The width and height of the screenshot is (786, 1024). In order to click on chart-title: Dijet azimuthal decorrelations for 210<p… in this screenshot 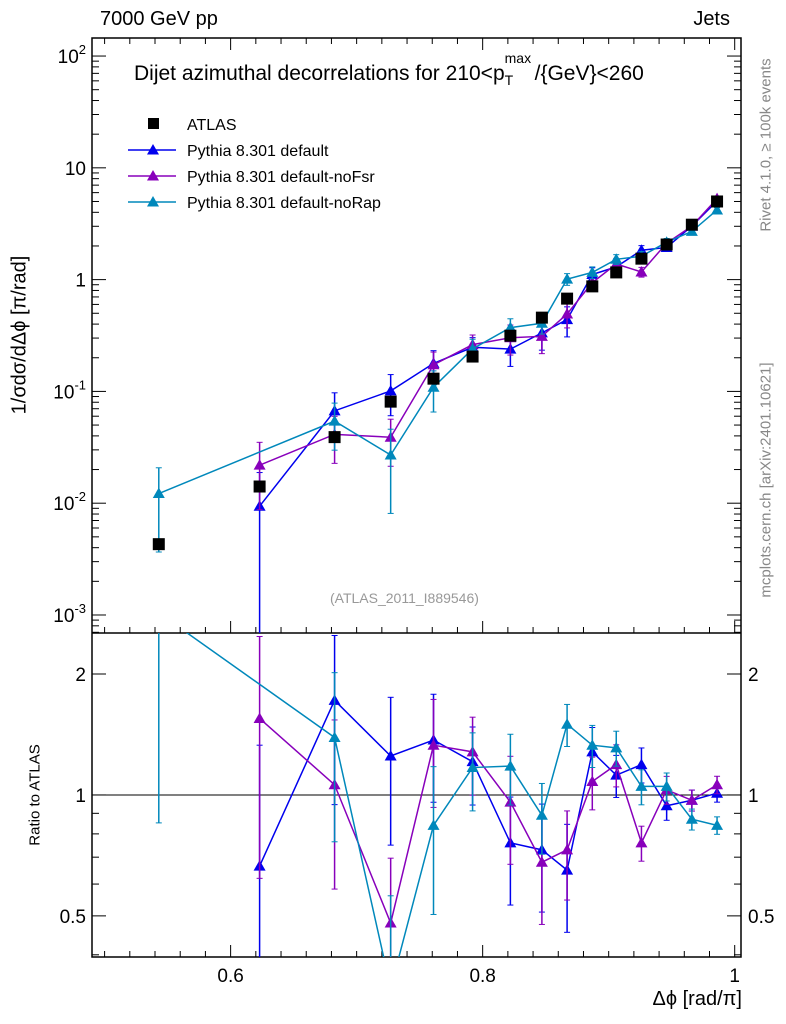, I will do `click(389, 69)`.